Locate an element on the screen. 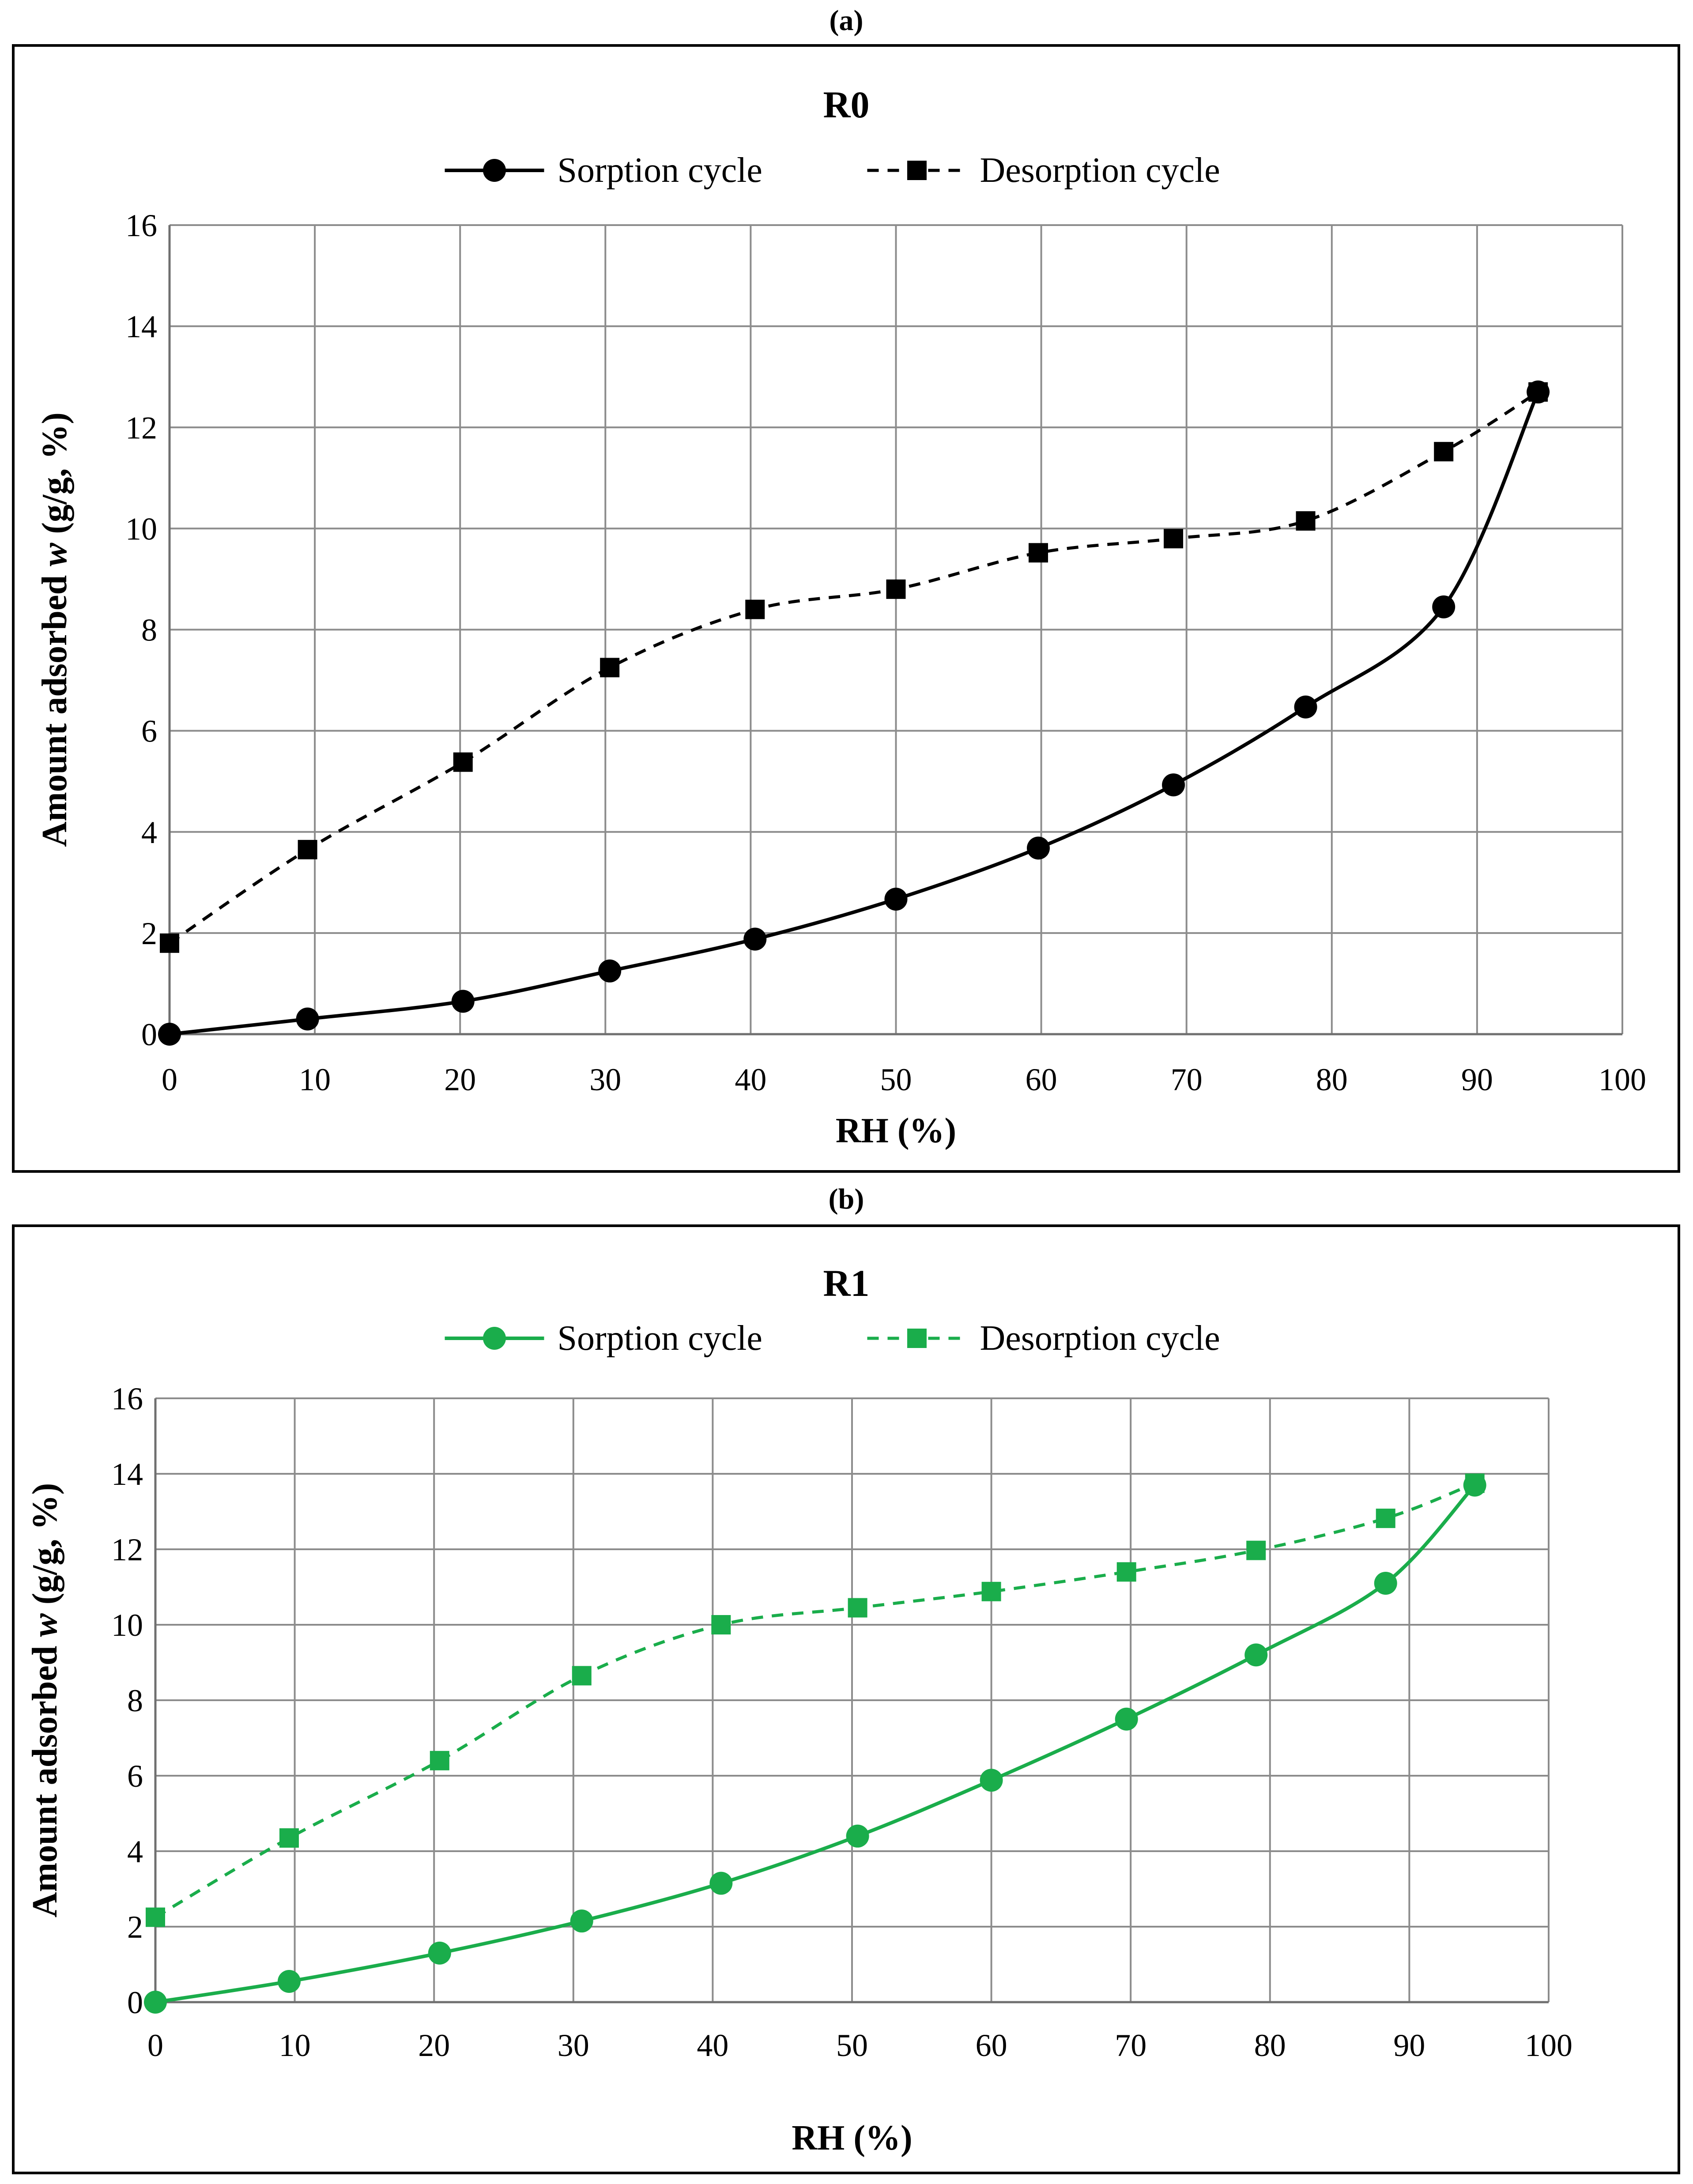  chart-title-r0: R0 is located at coordinates (846, 104).